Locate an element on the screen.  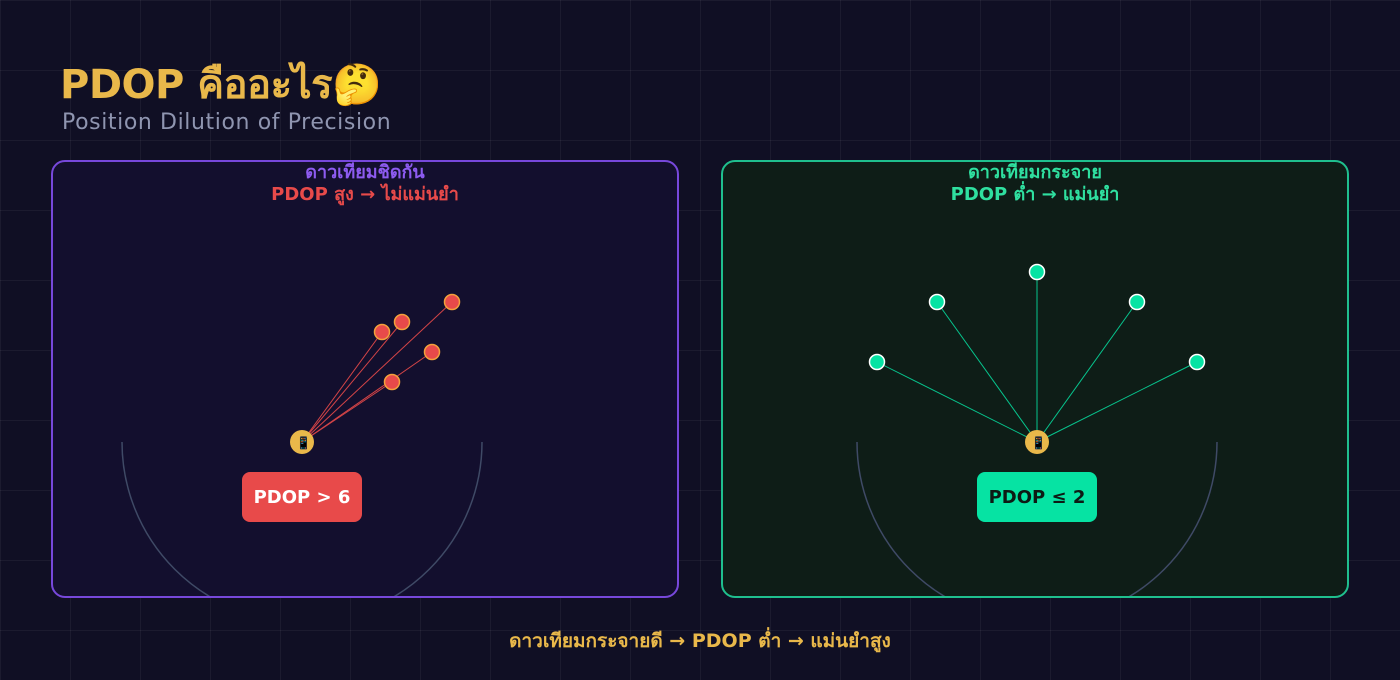
clustered-satellite-diagram: 📱 is located at coordinates (302, 444).